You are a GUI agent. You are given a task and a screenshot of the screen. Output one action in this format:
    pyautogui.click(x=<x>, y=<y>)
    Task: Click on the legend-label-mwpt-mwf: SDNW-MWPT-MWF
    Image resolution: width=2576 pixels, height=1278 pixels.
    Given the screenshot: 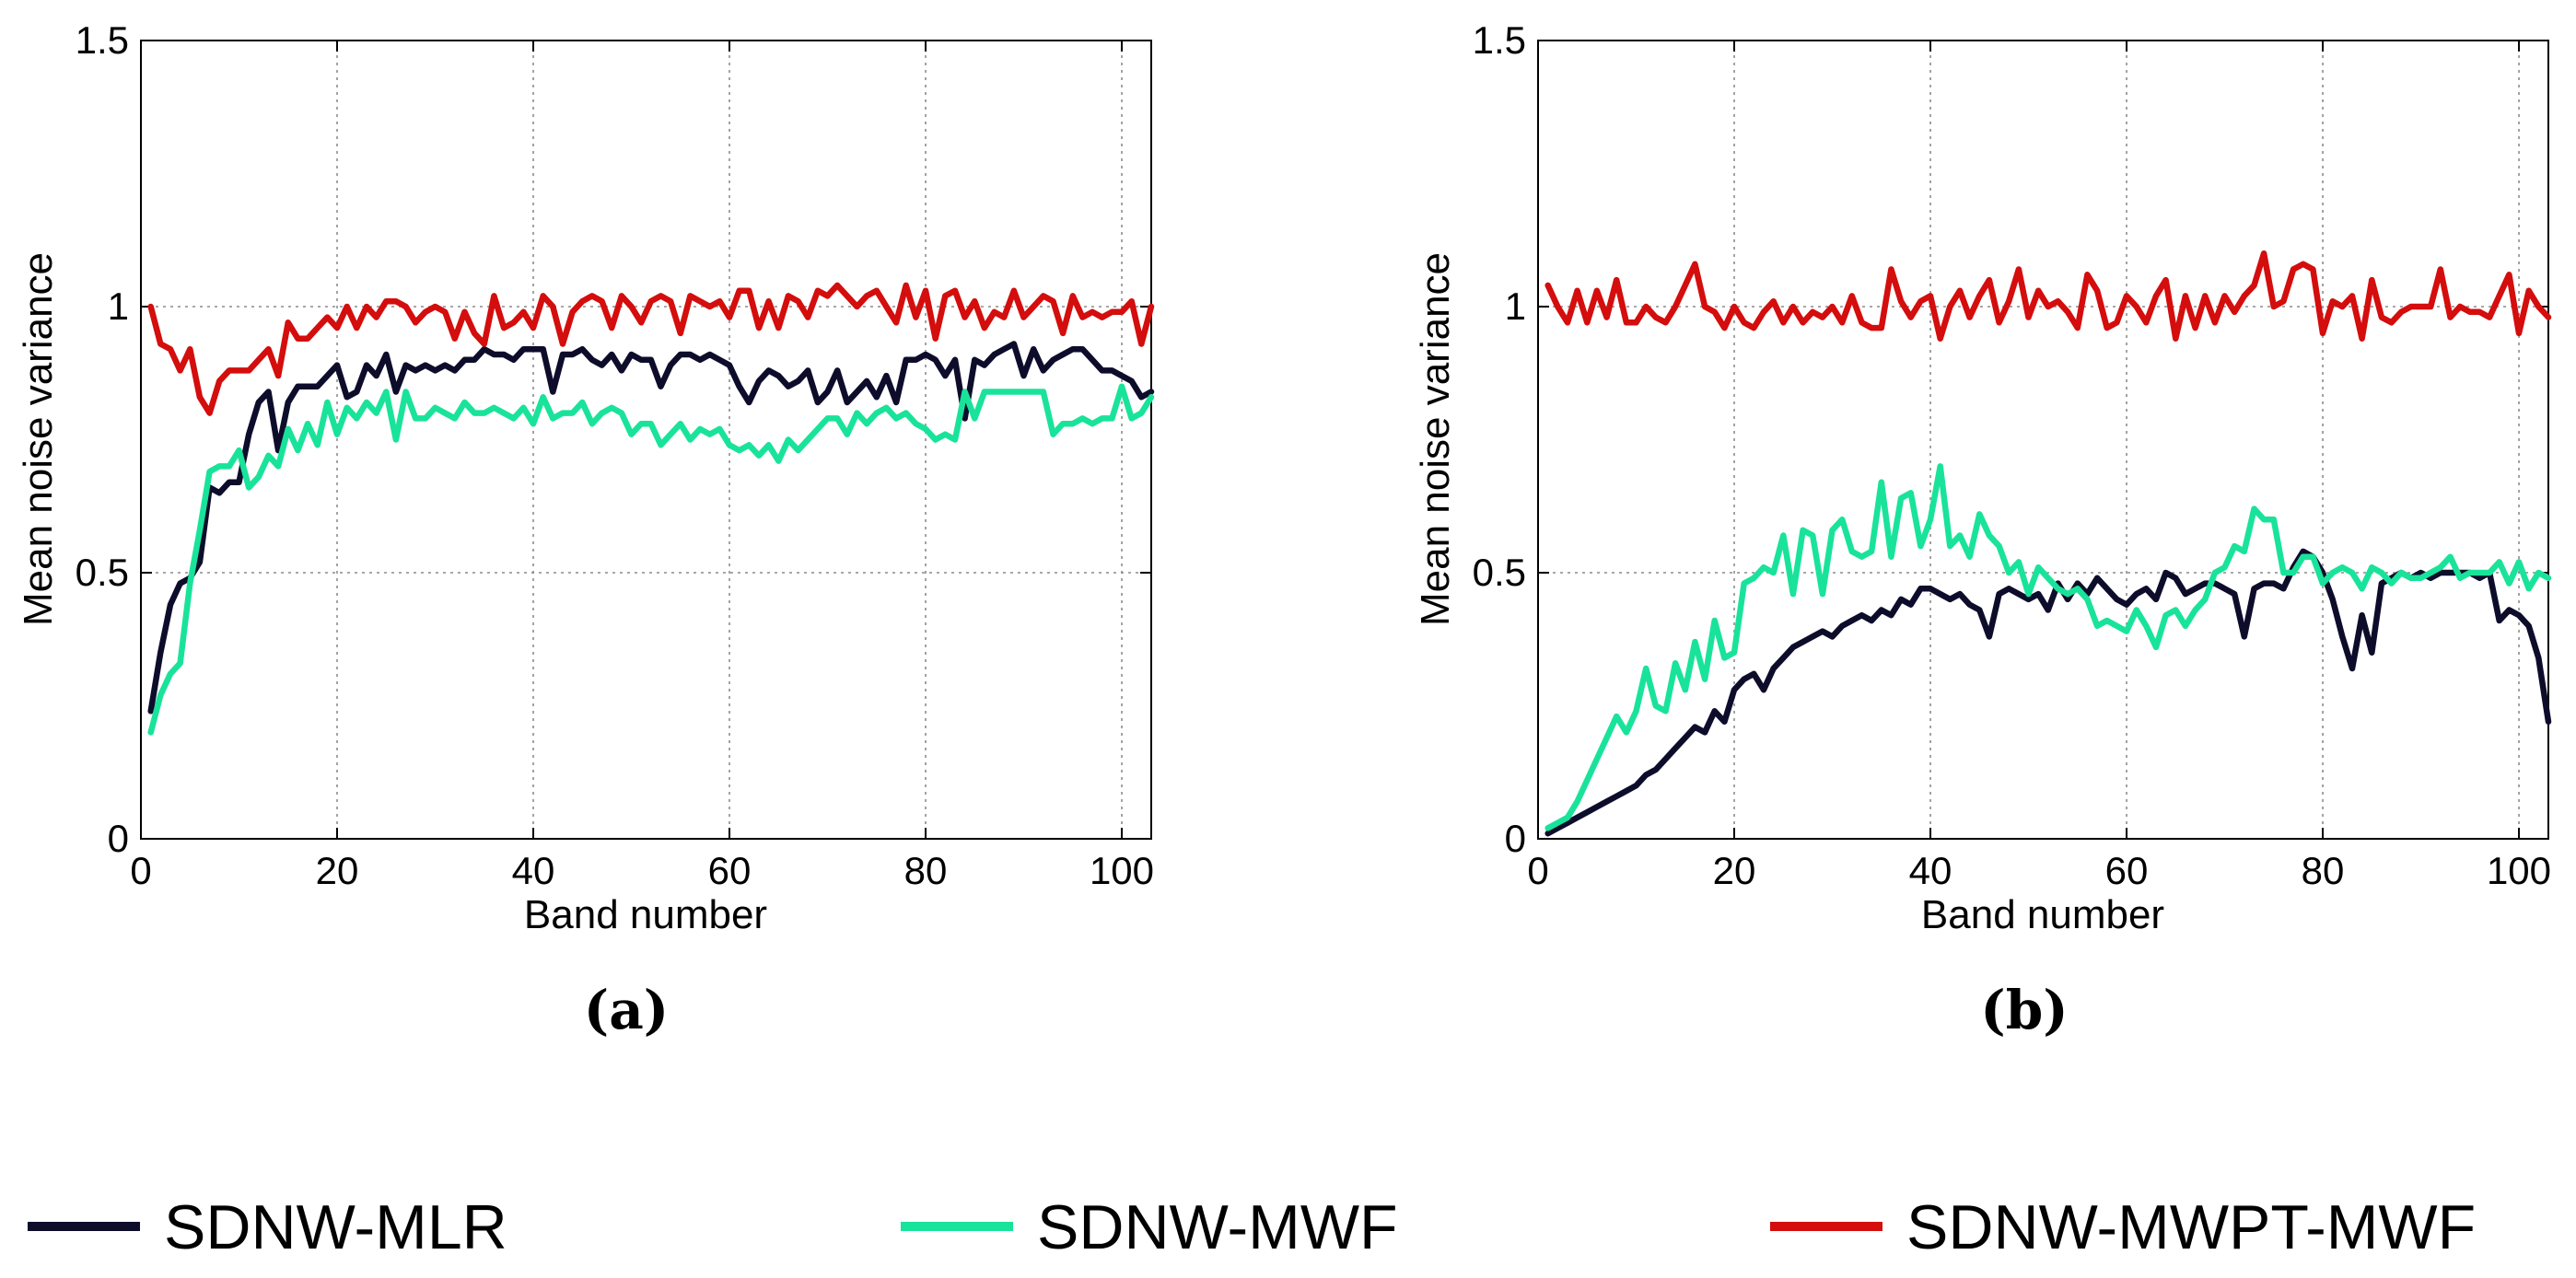 What is the action you would take?
    pyautogui.click(x=2191, y=1227)
    